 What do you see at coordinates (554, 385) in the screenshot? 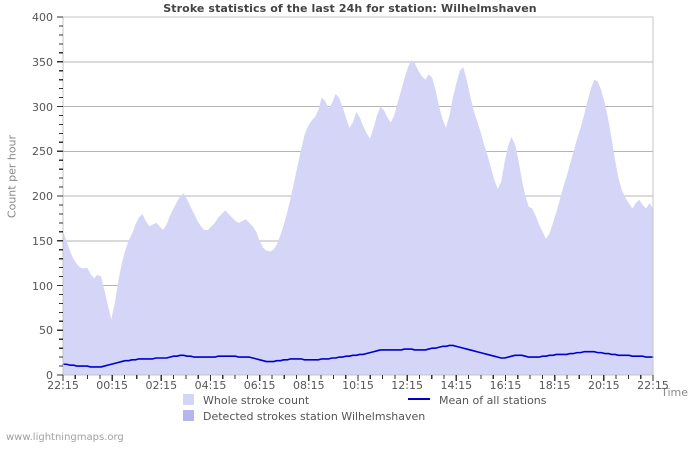
I see `x-tick-label: 18:15` at bounding box center [554, 385].